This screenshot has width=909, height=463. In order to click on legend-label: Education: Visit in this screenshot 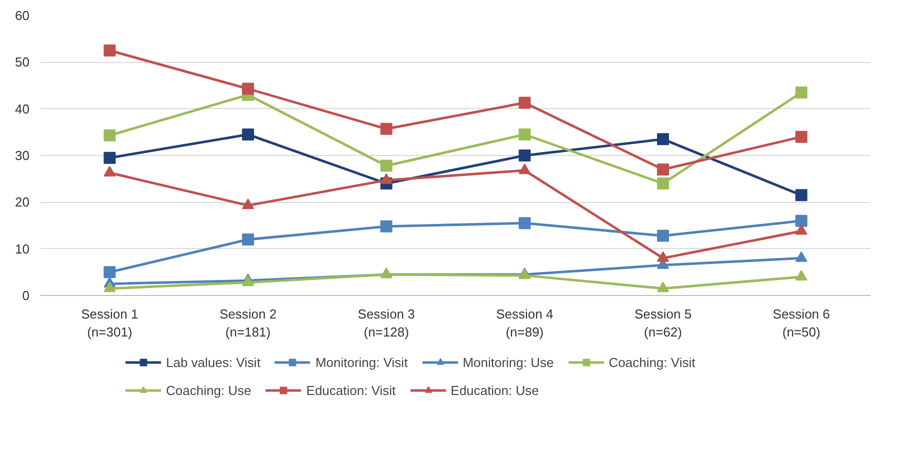, I will do `click(351, 390)`.